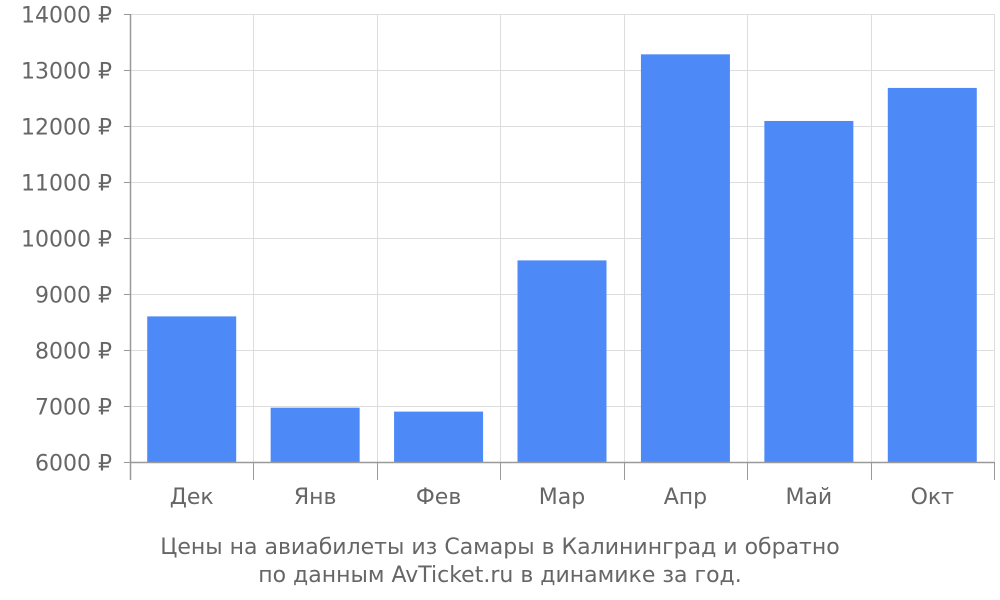  I want to click on y-tick-label: 10000 ₽, so click(66, 240).